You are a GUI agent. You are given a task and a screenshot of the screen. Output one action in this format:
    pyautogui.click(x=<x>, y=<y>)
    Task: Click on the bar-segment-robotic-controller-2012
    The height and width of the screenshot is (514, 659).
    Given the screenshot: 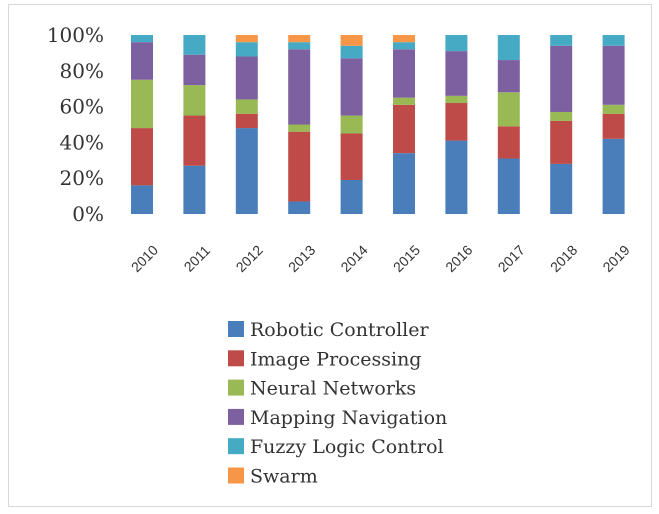 What is the action you would take?
    pyautogui.click(x=246, y=171)
    